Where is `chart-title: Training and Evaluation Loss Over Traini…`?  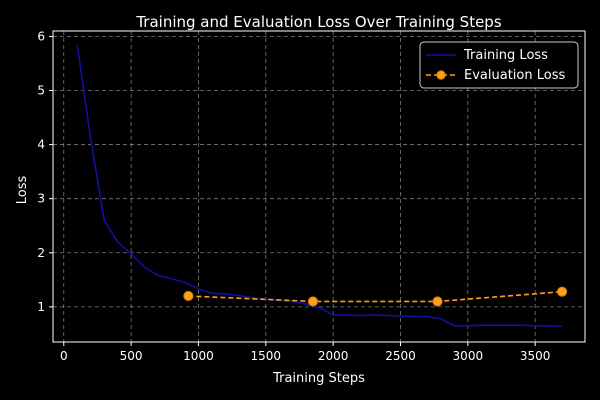 chart-title: Training and Evaluation Loss Over Traini… is located at coordinates (318, 22).